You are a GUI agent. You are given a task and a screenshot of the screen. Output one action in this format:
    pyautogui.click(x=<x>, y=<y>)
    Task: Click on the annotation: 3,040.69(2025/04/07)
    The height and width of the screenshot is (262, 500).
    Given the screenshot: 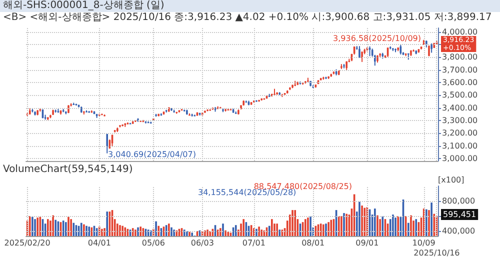 What is the action you would take?
    pyautogui.click(x=152, y=154)
    